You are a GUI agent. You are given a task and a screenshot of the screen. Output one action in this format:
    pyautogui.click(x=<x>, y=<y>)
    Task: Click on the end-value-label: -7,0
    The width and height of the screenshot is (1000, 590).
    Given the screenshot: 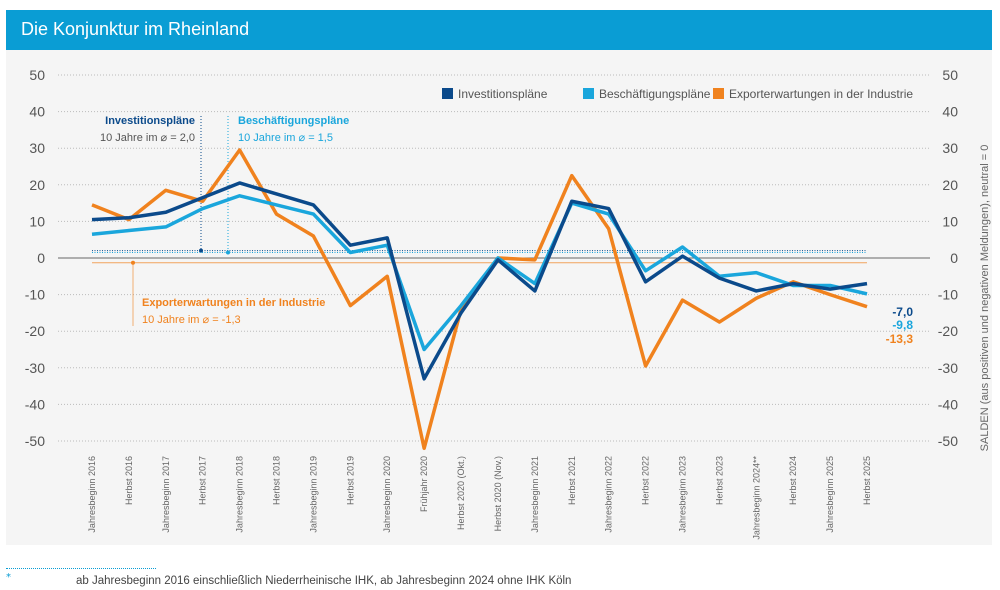 What is the action you would take?
    pyautogui.click(x=902, y=312)
    